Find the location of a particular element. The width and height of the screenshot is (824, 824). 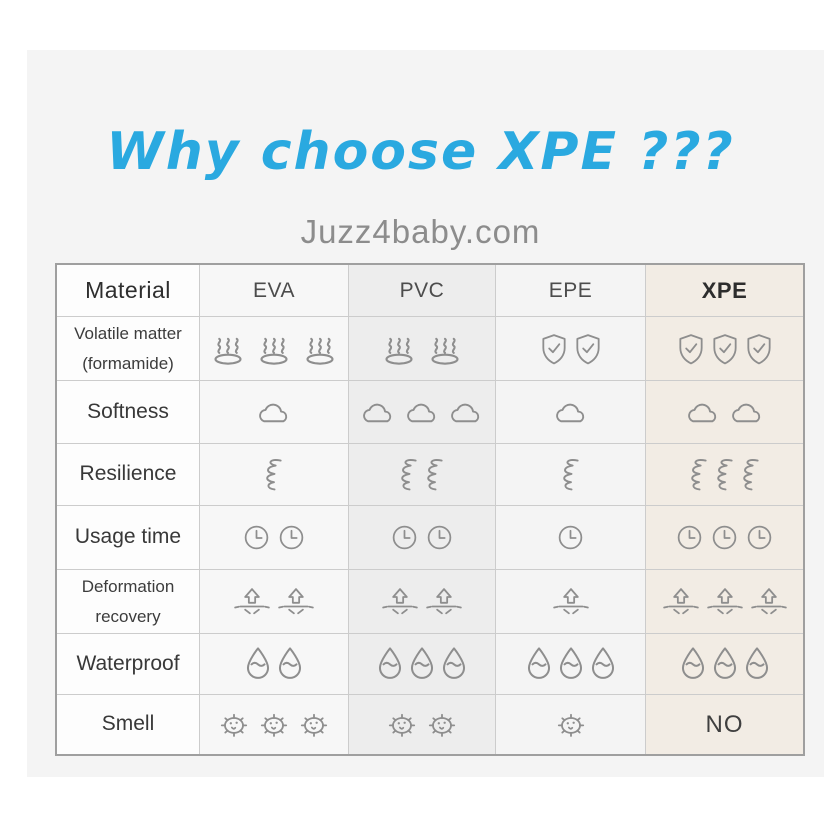

cell-softness-pvc is located at coordinates (422, 412).